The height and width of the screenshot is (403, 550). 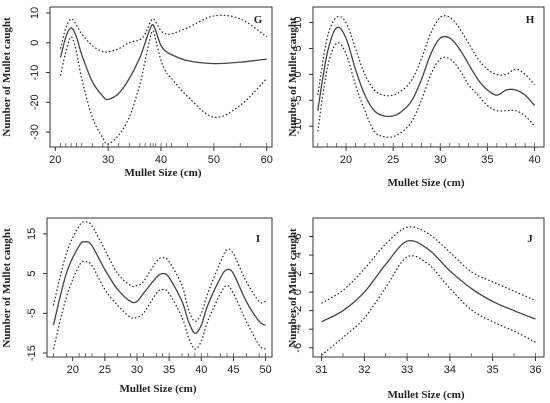 I want to click on x-tick-label: 60, so click(x=267, y=160).